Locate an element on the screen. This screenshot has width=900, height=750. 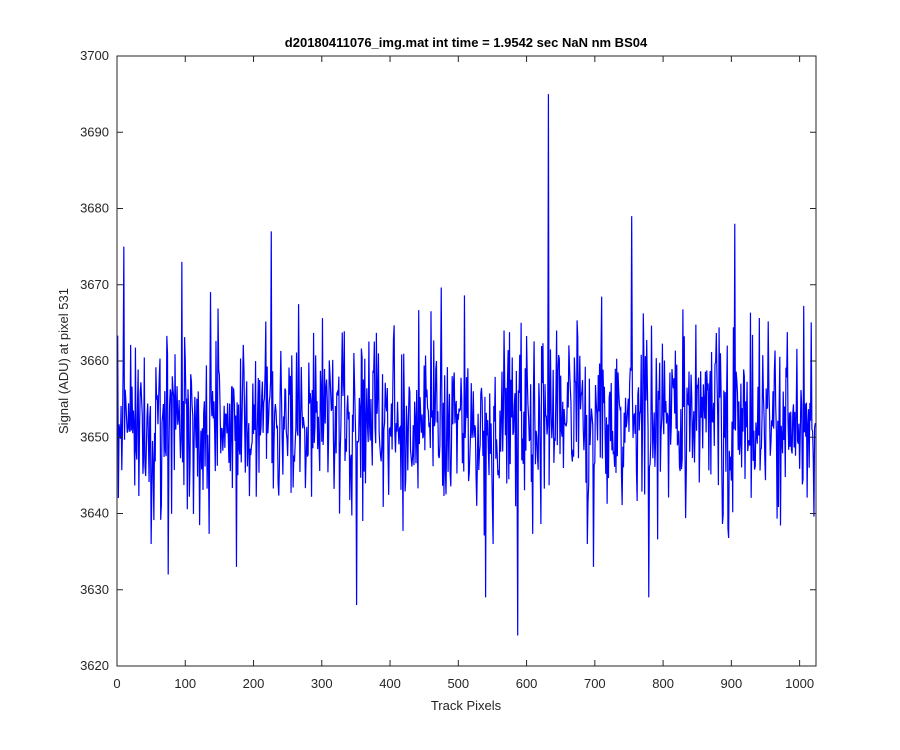
x-tick-label: 700 is located at coordinates (595, 683).